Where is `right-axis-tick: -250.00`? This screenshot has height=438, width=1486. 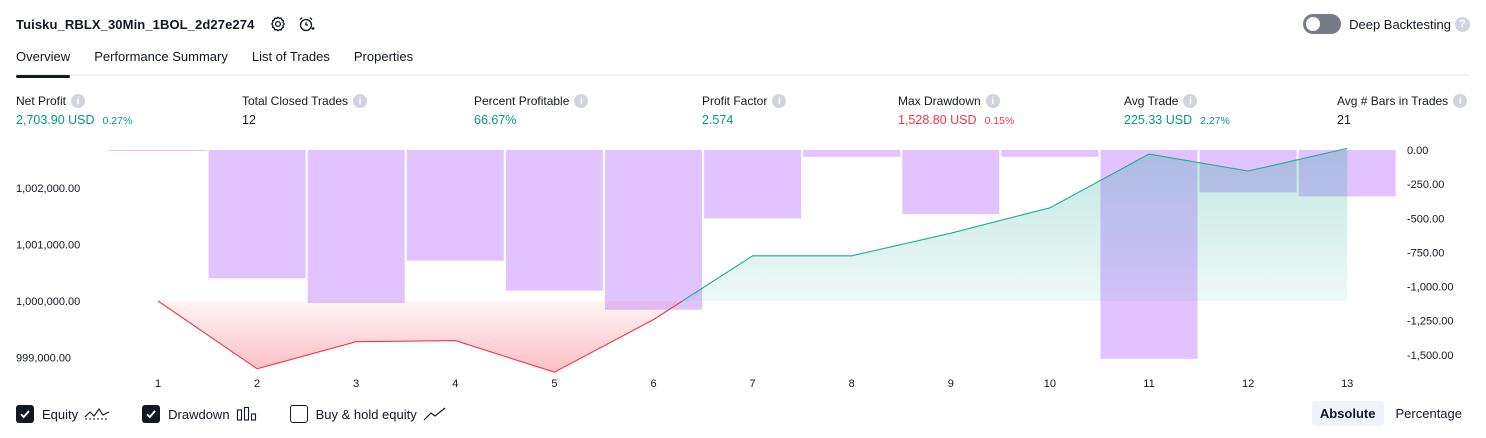
right-axis-tick: -250.00 is located at coordinates (1425, 185).